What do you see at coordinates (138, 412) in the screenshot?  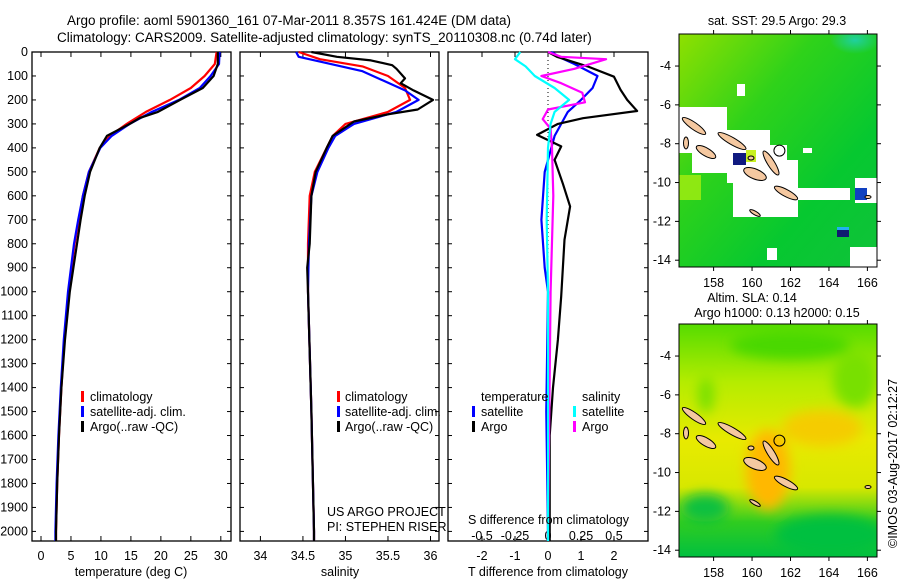 I see `legend-label-satellite: satellite-adj. clim.` at bounding box center [138, 412].